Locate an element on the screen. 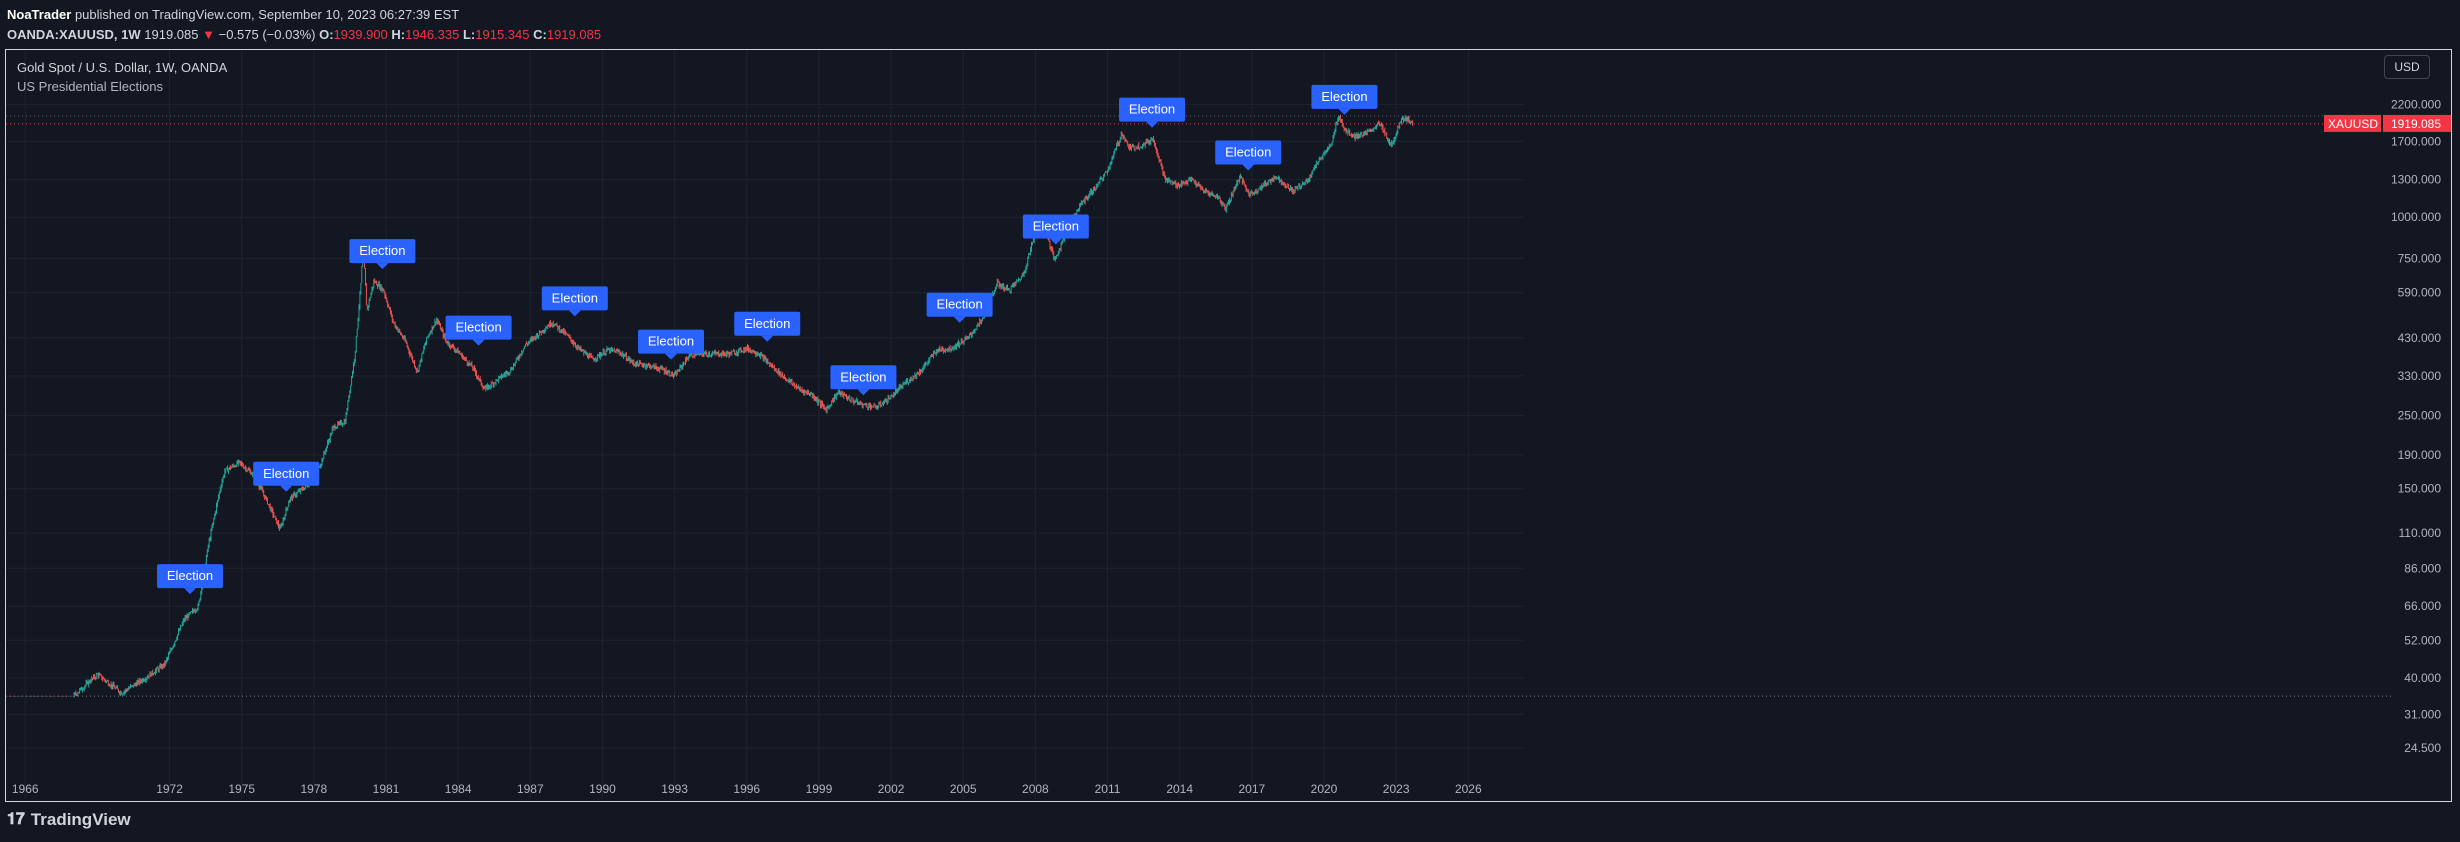 This screenshot has height=842, width=2460. last-price: 1919.085 is located at coordinates (171, 34).